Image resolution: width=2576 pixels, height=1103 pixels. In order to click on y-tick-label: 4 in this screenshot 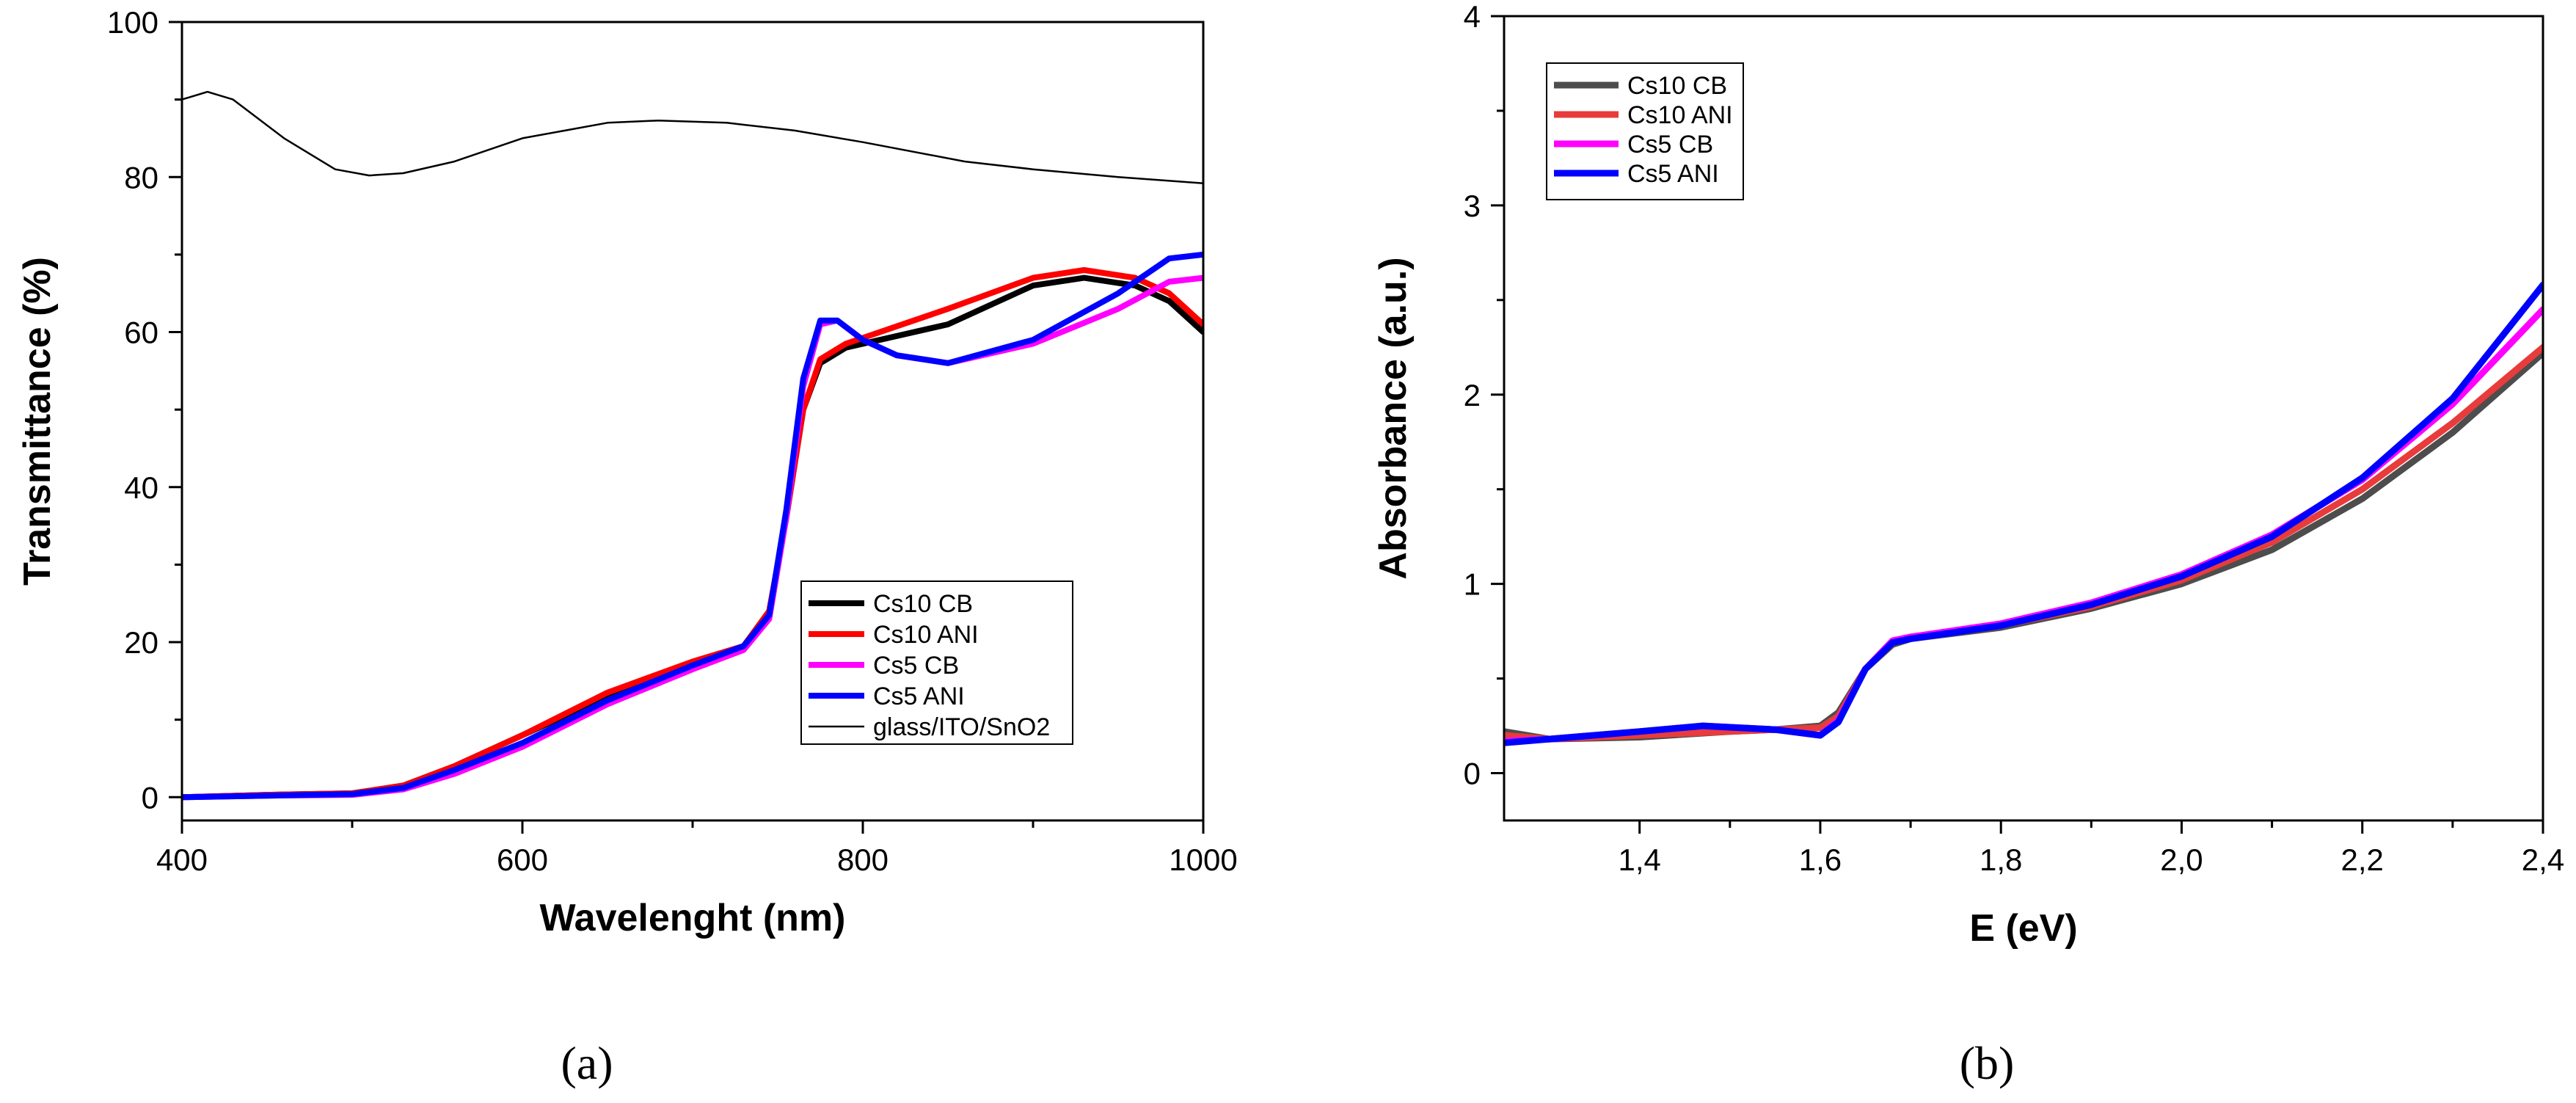, I will do `click(1473, 17)`.